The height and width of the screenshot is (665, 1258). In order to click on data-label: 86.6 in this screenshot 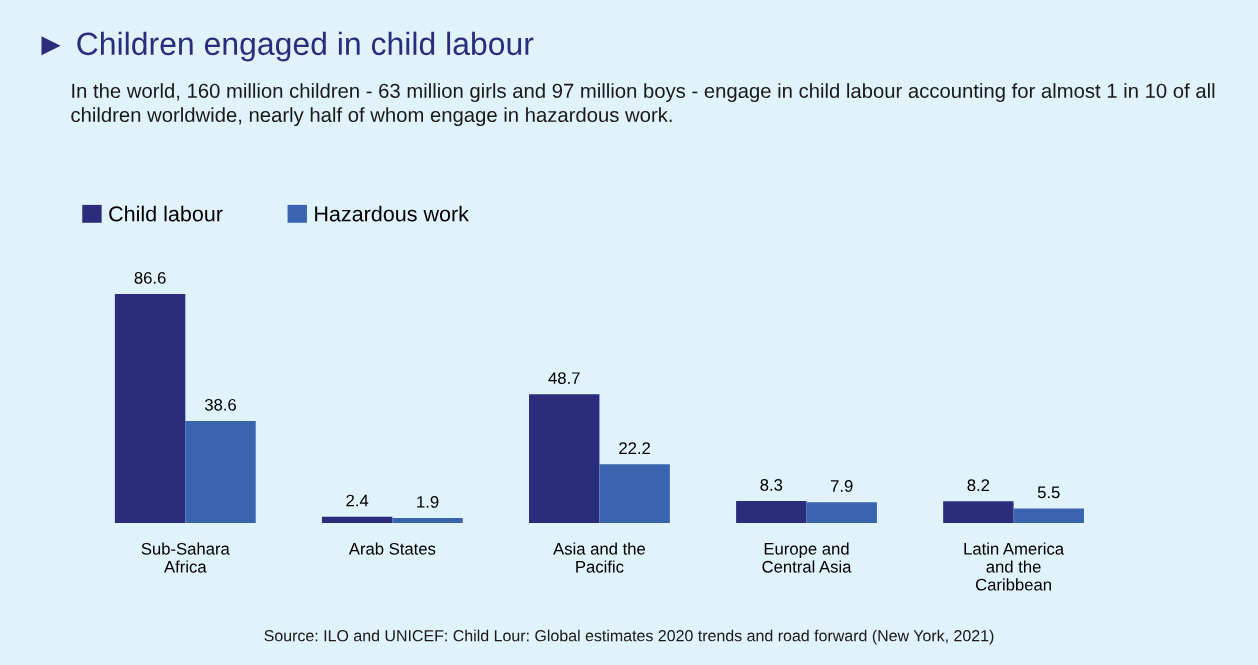, I will do `click(150, 277)`.